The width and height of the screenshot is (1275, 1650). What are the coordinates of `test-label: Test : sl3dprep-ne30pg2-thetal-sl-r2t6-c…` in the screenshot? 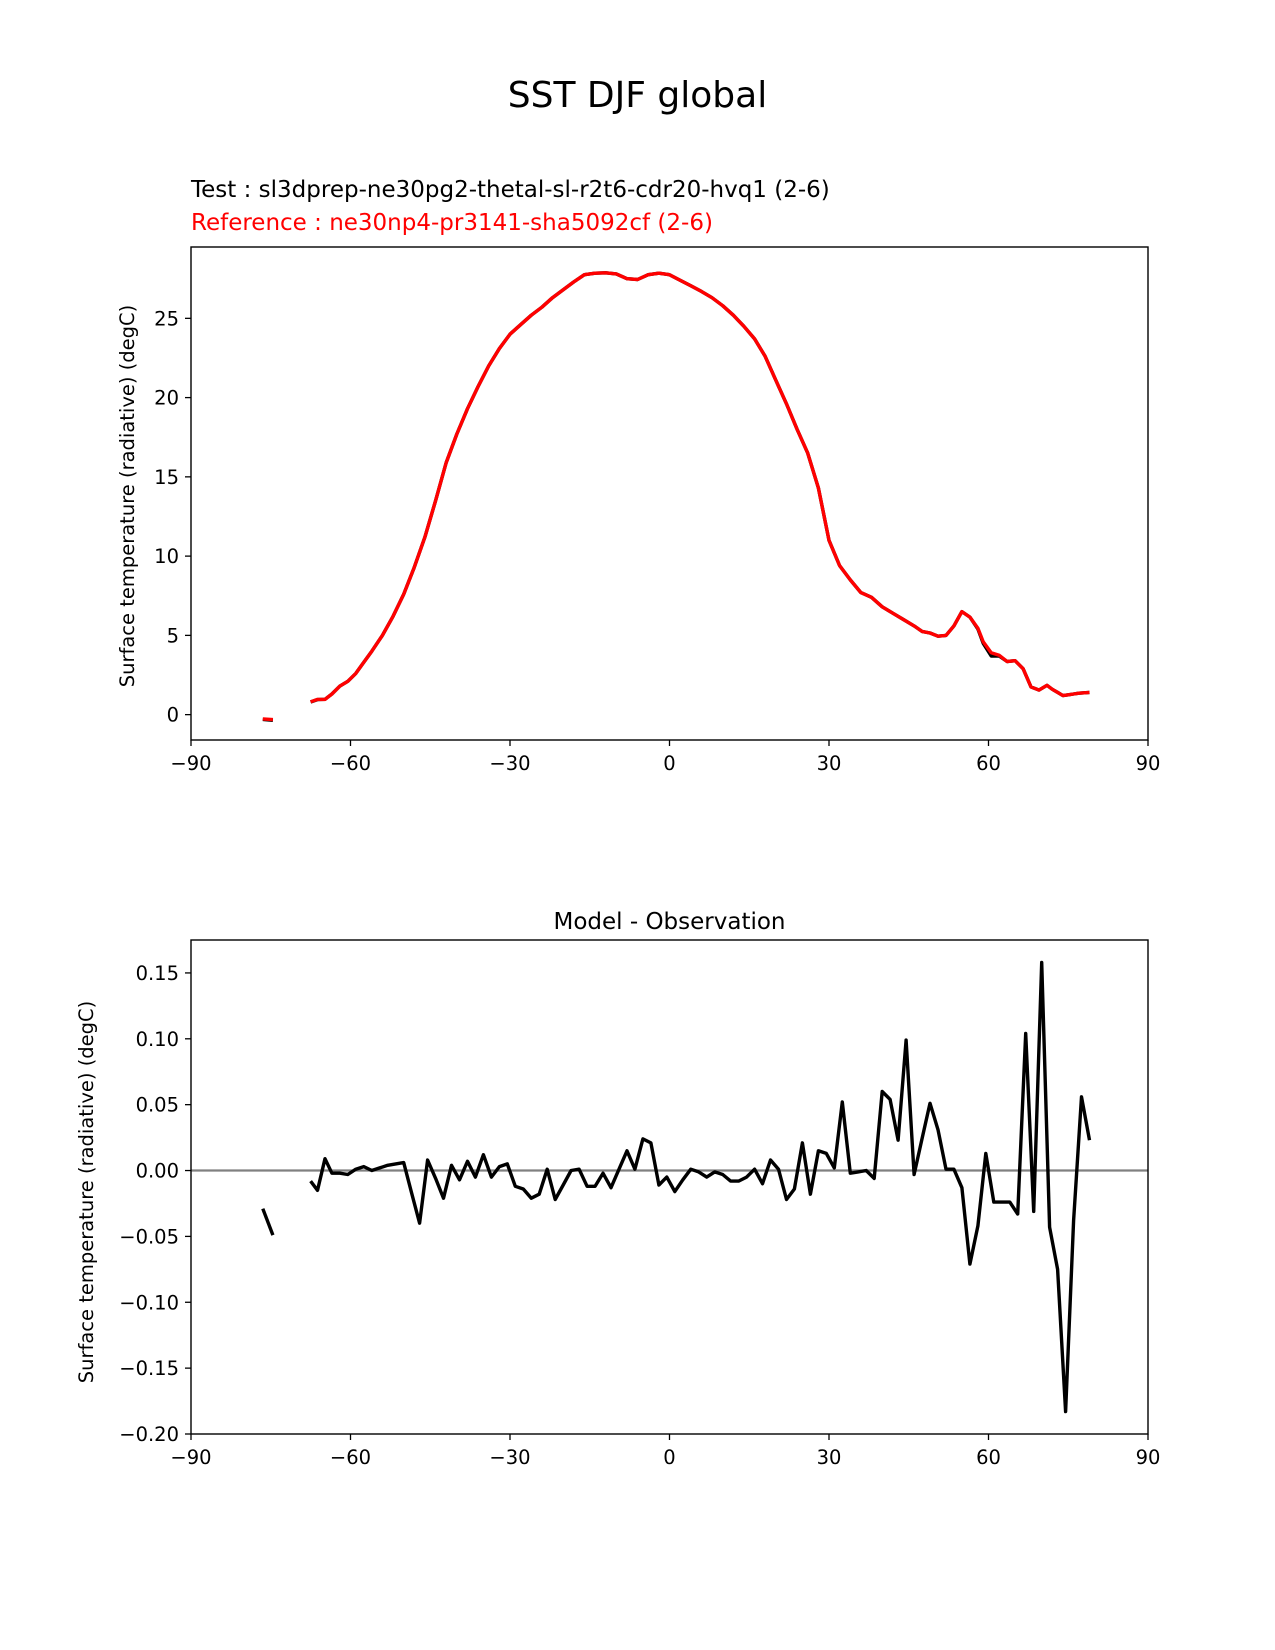 It's located at (510, 190).